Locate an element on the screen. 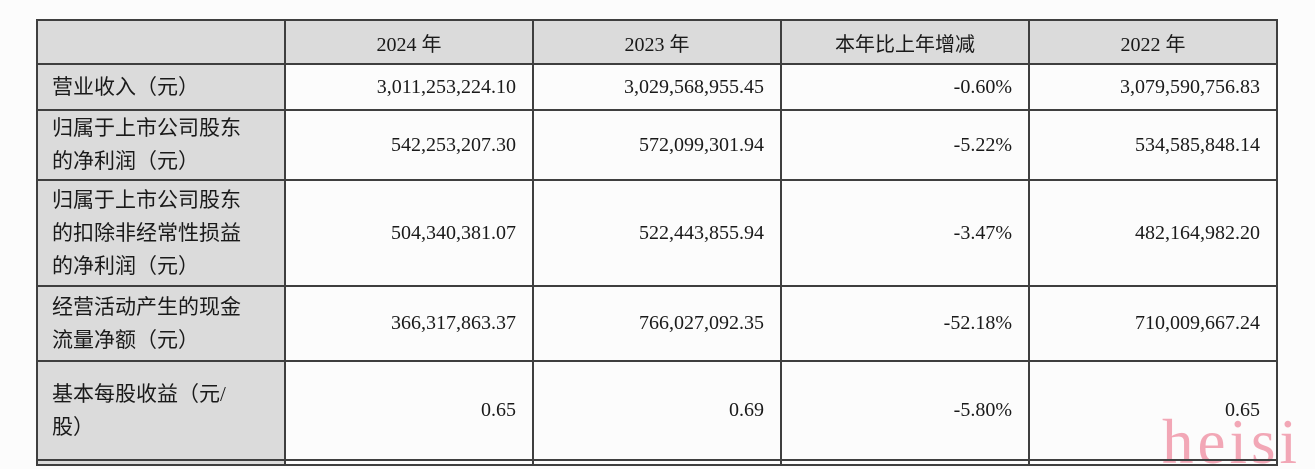 This screenshot has height=469, width=1315. row-label-cell: 经营活动产生的现金 流量净额（元） is located at coordinates (161, 323).